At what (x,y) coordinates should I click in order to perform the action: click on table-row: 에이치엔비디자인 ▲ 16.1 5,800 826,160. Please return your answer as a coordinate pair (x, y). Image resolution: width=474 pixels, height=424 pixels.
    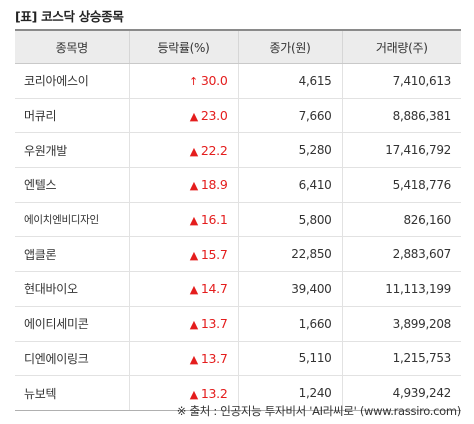
    Looking at the image, I should click on (238, 220).